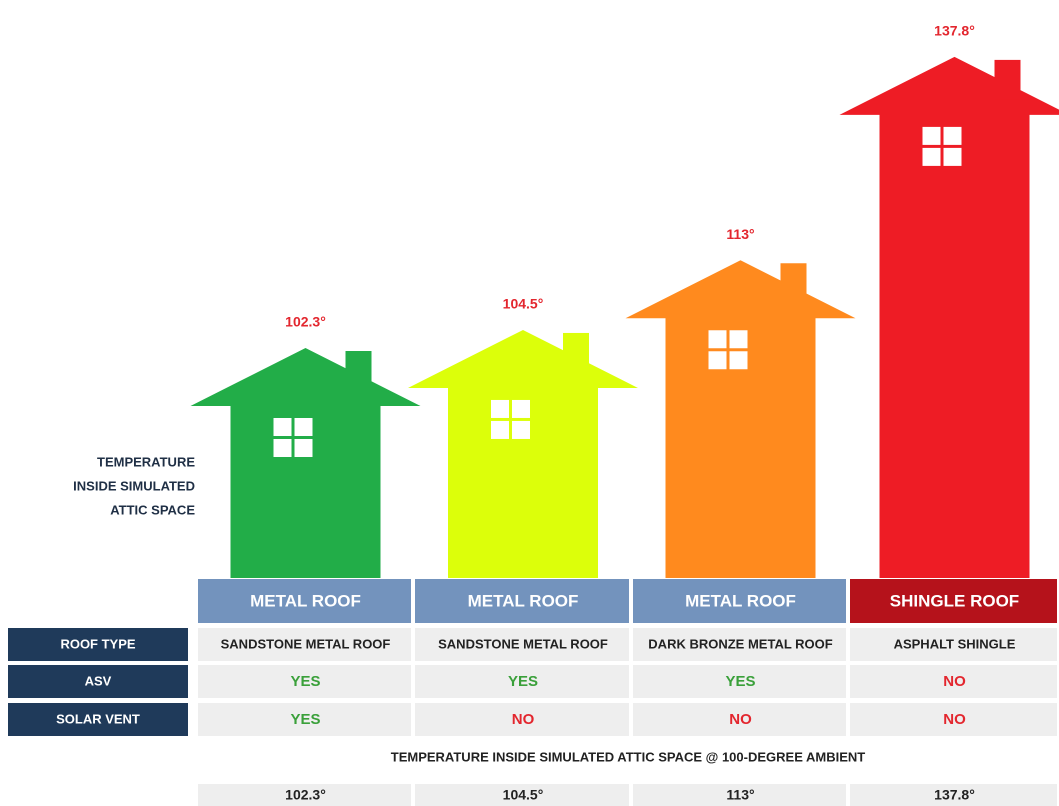  I want to click on temp-text: 102.3°, so click(305, 795).